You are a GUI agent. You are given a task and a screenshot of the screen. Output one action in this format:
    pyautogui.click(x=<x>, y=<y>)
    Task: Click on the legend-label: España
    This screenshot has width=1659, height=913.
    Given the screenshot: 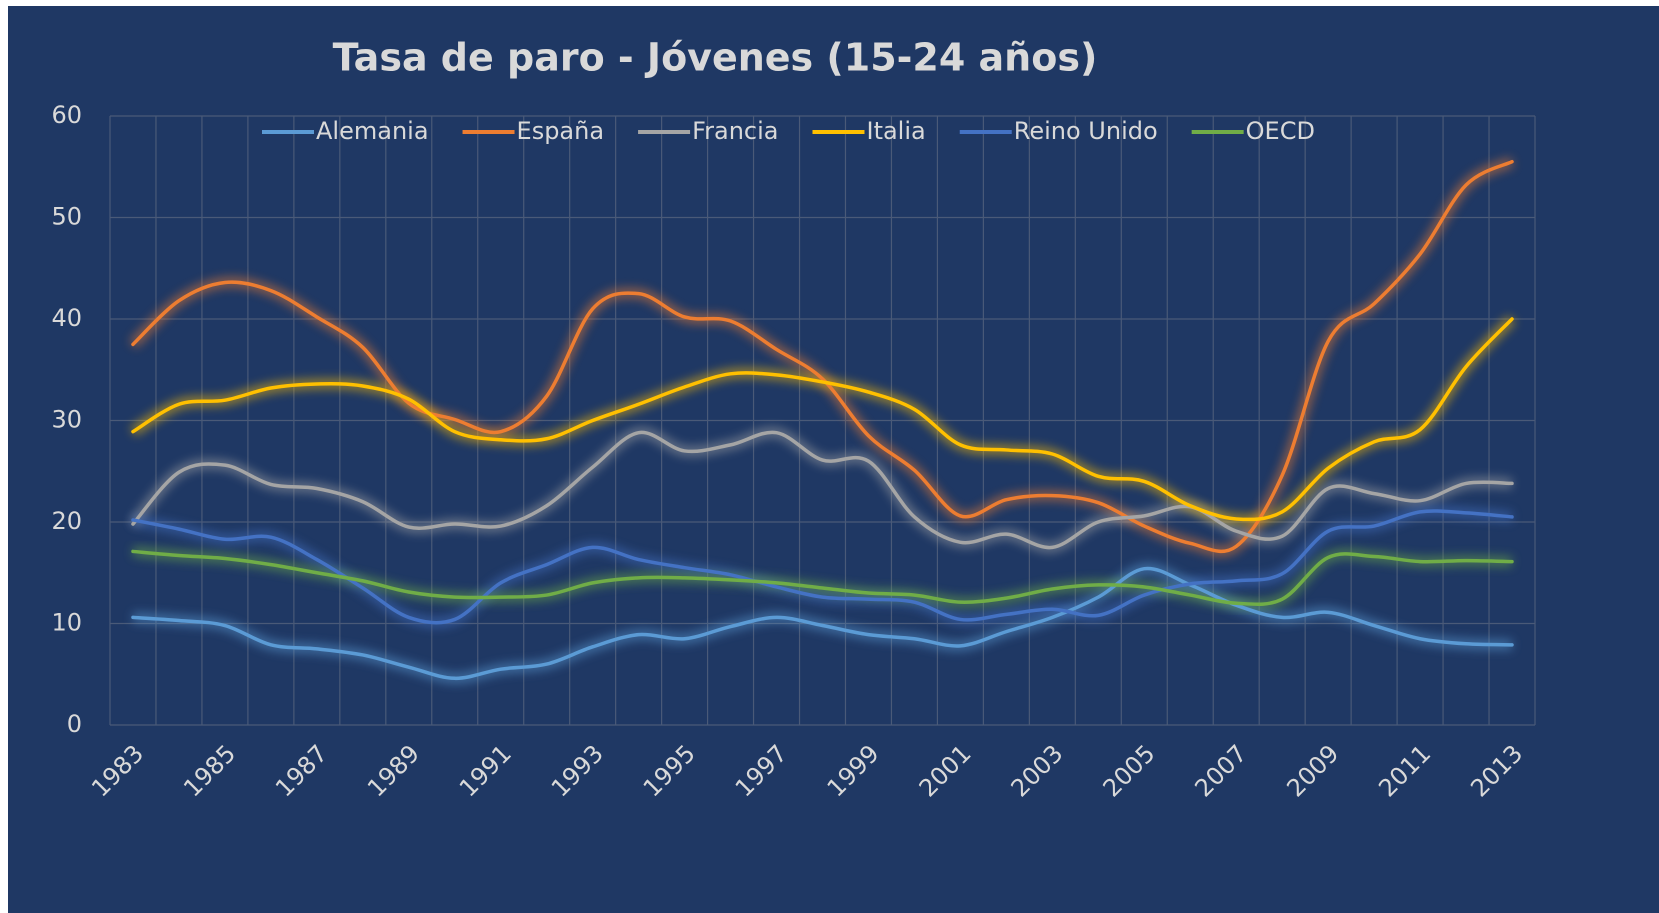 What is the action you would take?
    pyautogui.click(x=561, y=131)
    